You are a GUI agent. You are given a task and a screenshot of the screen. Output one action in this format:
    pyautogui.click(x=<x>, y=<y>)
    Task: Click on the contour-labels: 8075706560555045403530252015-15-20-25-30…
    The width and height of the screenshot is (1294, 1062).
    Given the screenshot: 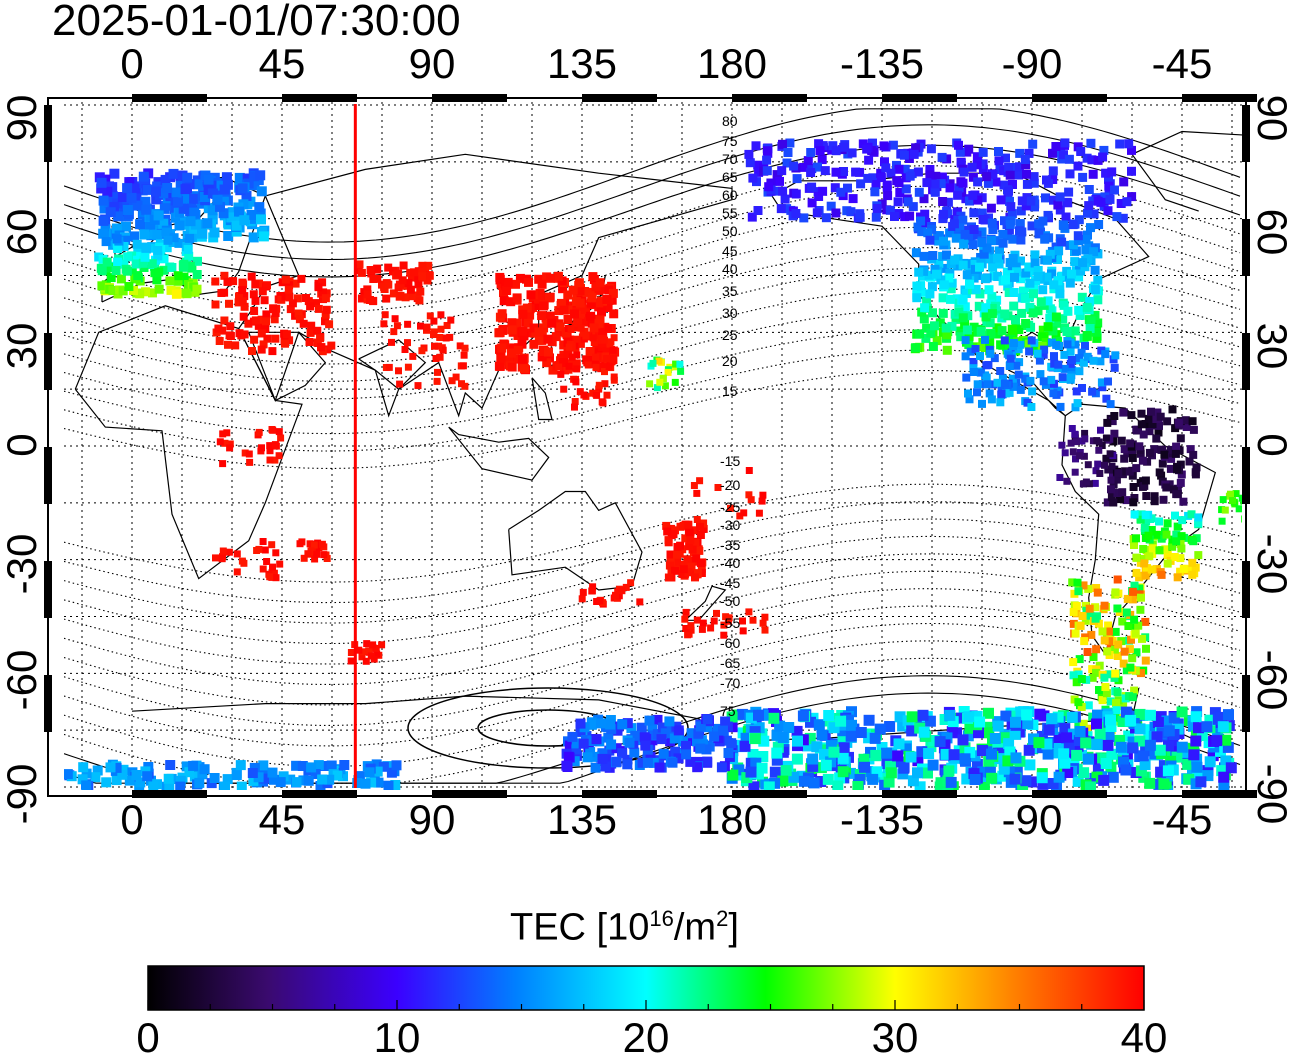 What is the action you would take?
    pyautogui.click(x=730, y=416)
    